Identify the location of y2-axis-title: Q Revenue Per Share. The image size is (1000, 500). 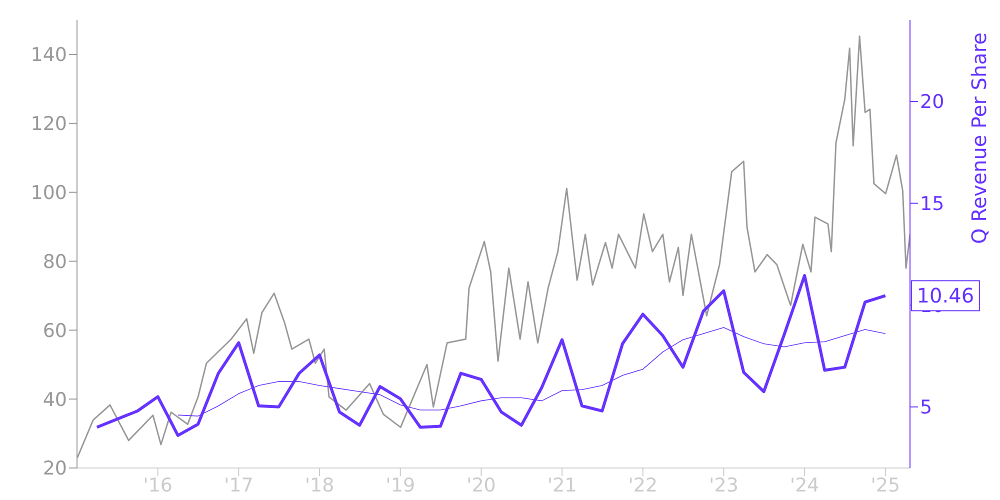
(979, 138).